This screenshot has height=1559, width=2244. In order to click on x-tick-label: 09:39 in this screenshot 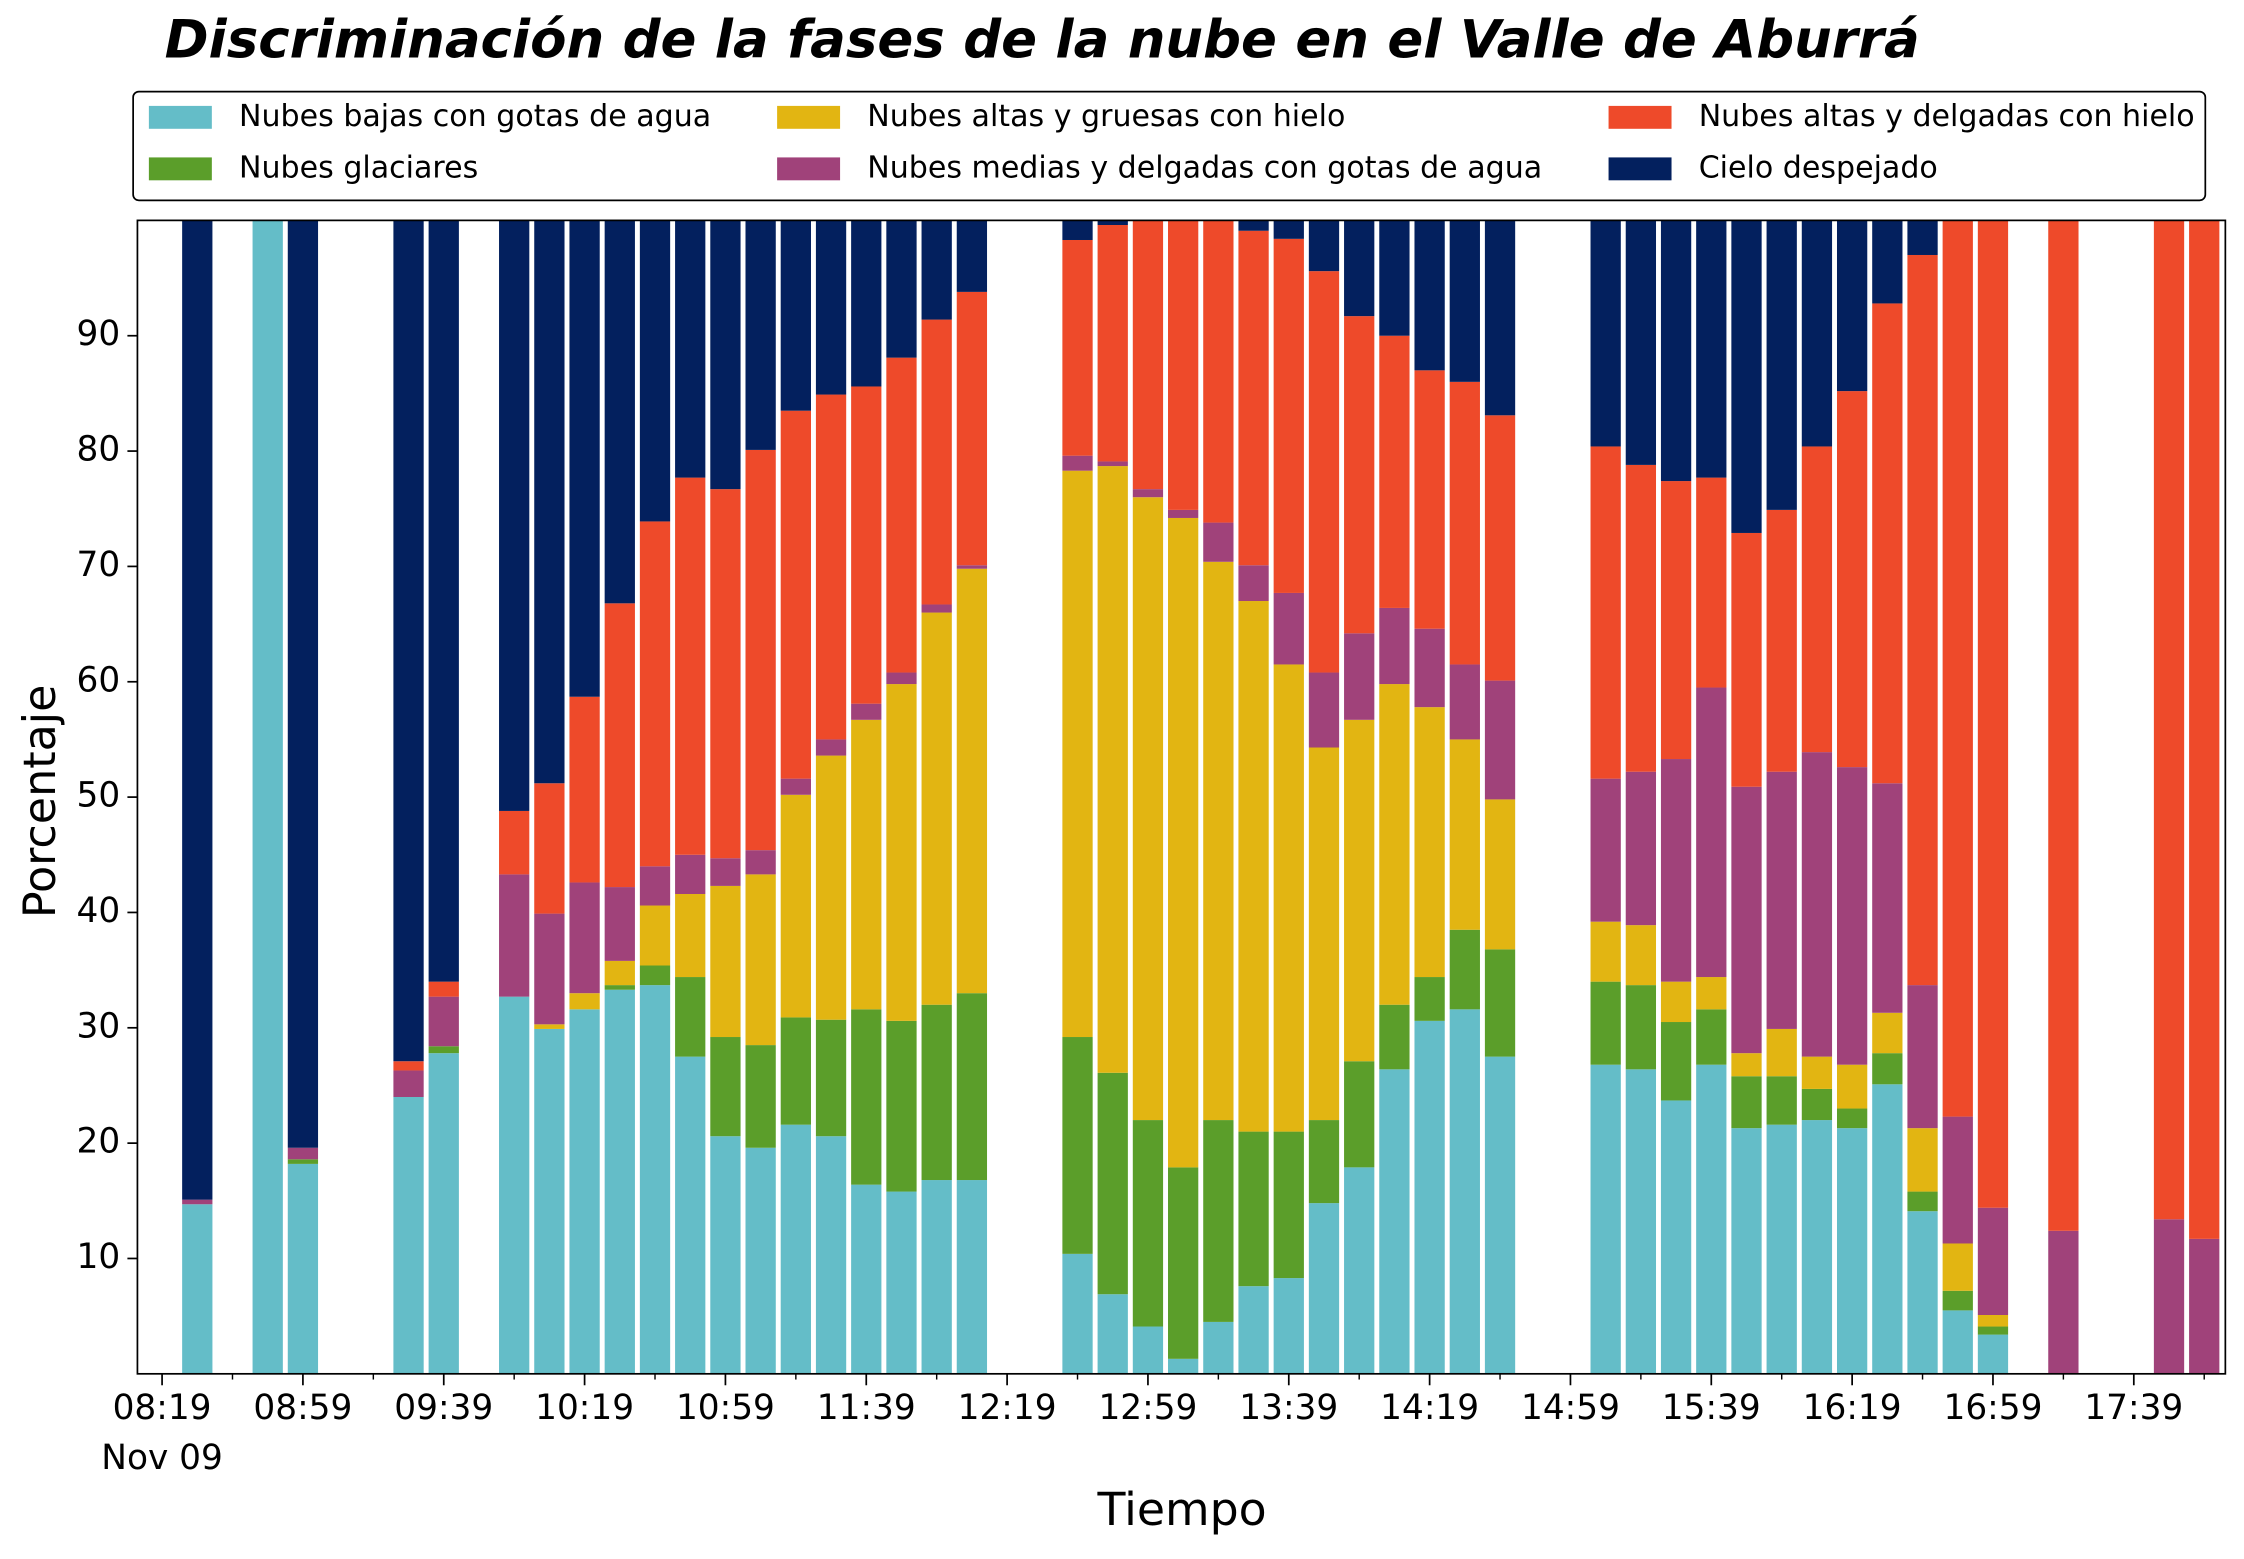, I will do `click(443, 1408)`.